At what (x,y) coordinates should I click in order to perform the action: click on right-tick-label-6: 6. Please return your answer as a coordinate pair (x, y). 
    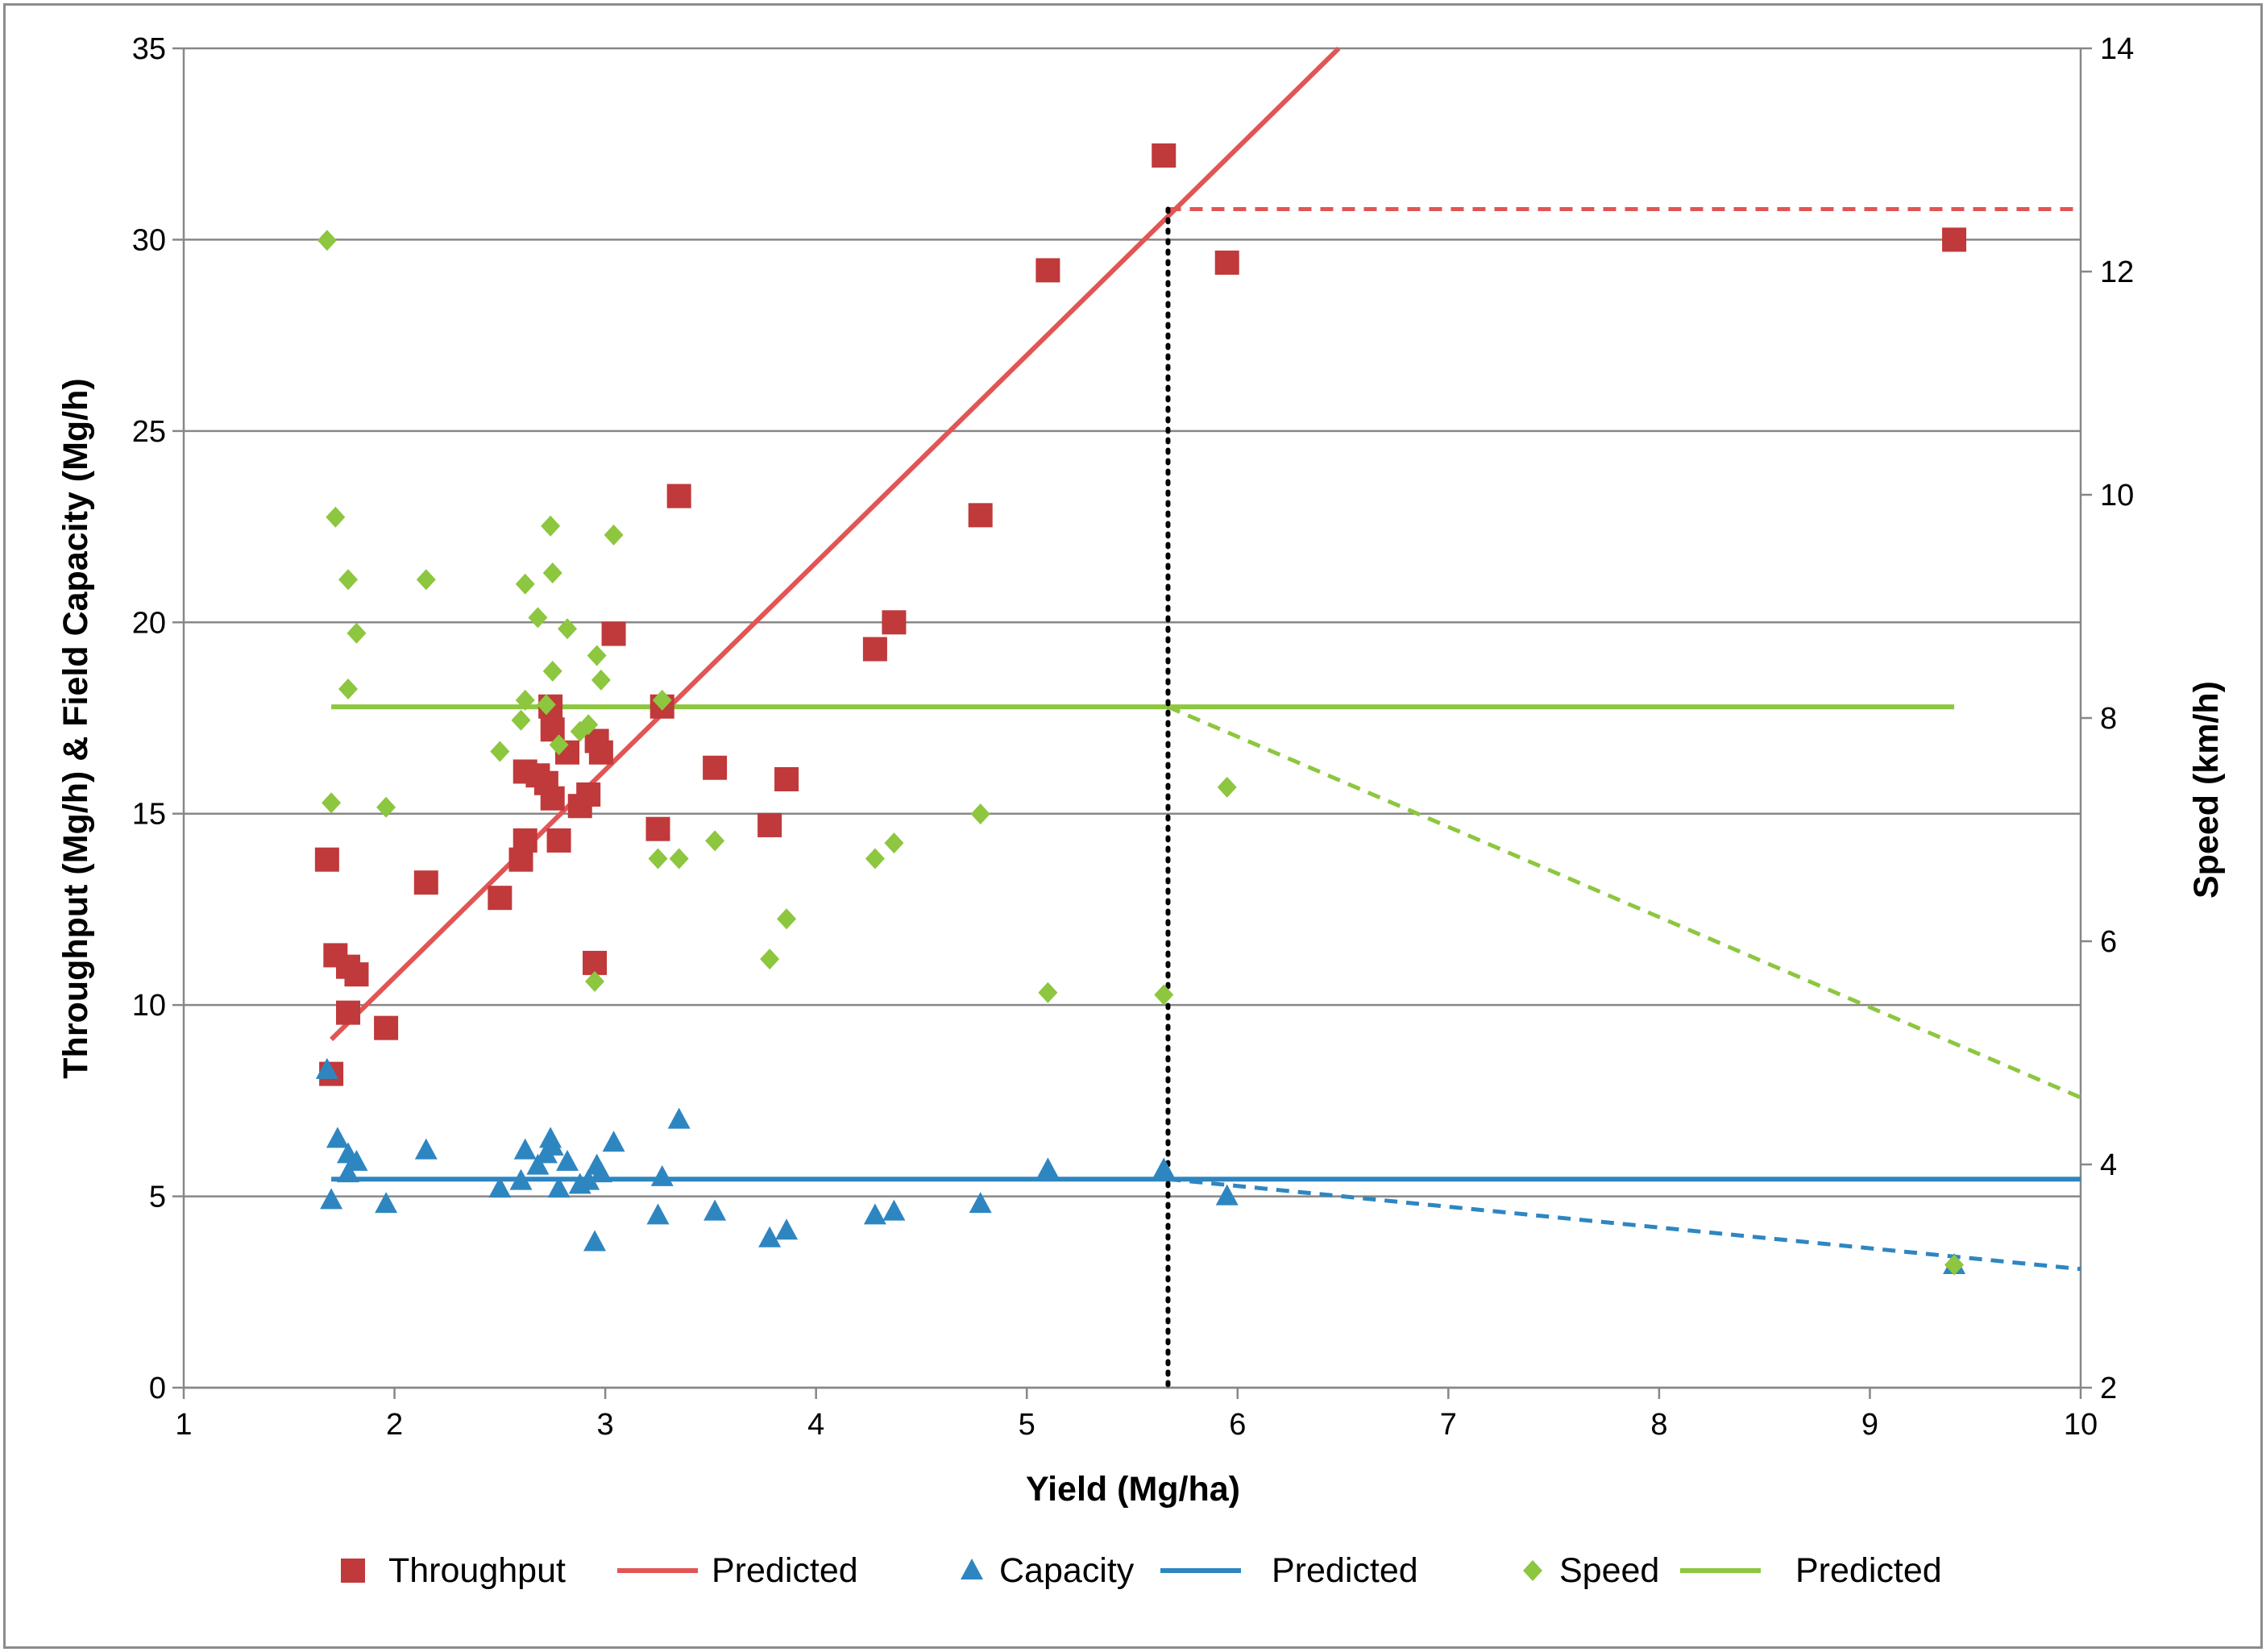
    Looking at the image, I should click on (2108, 942).